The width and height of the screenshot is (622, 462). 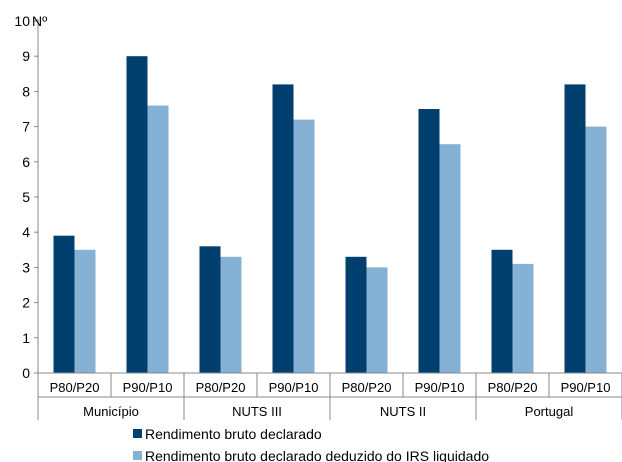 I want to click on y-tick-label: 6, so click(x=26, y=162).